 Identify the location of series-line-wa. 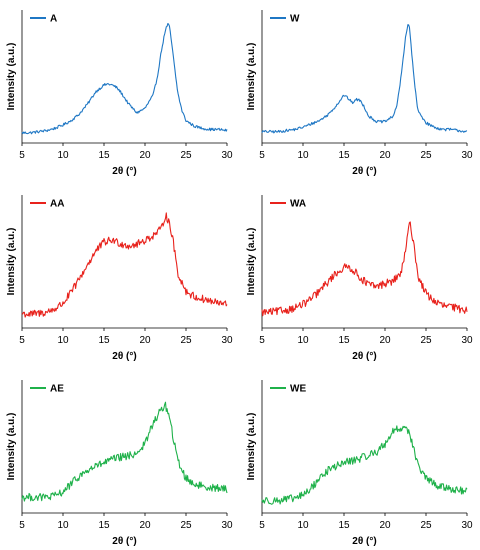
(364, 269).